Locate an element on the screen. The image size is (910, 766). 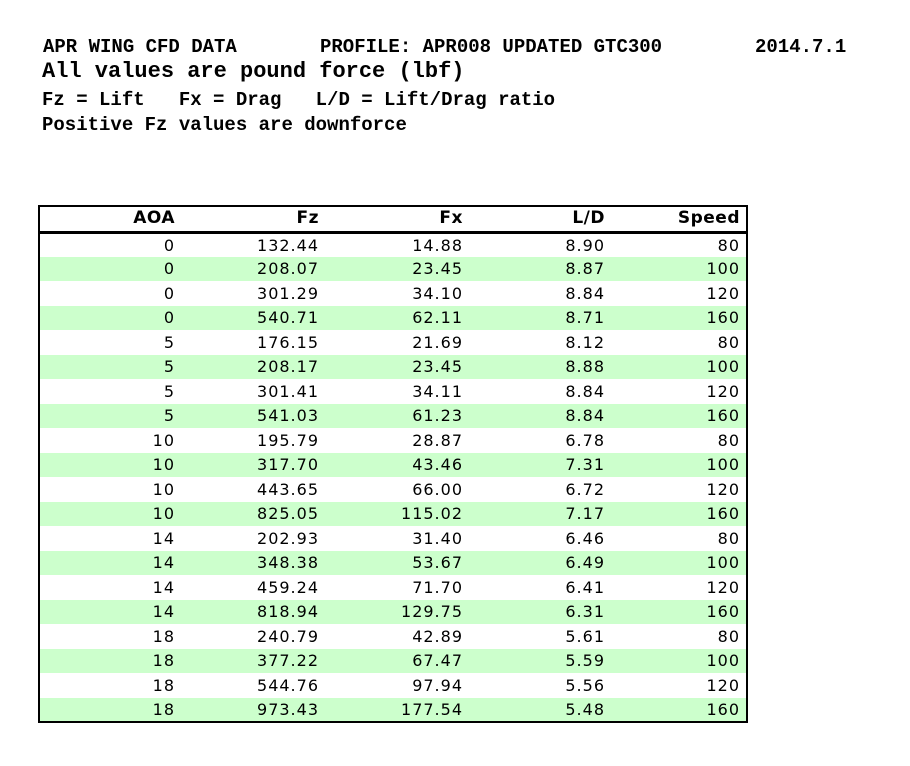
table-cell: 31.40 is located at coordinates (437, 538).